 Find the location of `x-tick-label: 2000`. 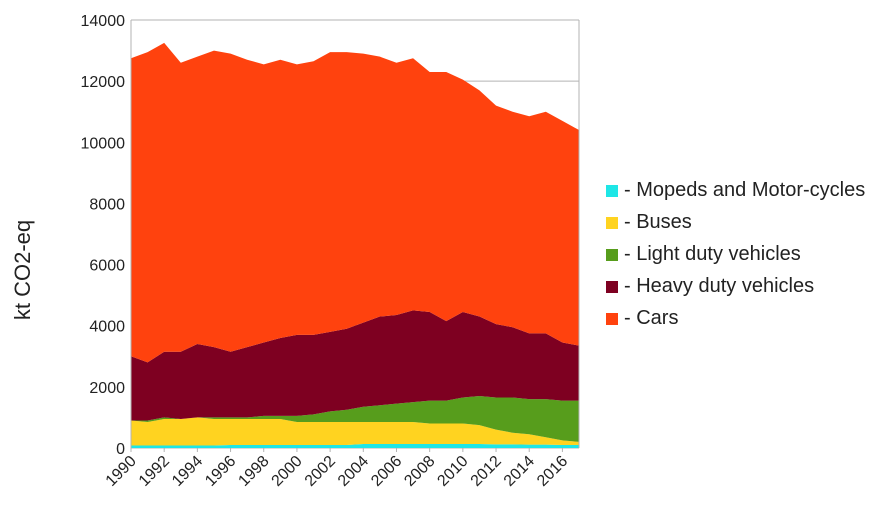

x-tick-label: 2000 is located at coordinates (287, 471).